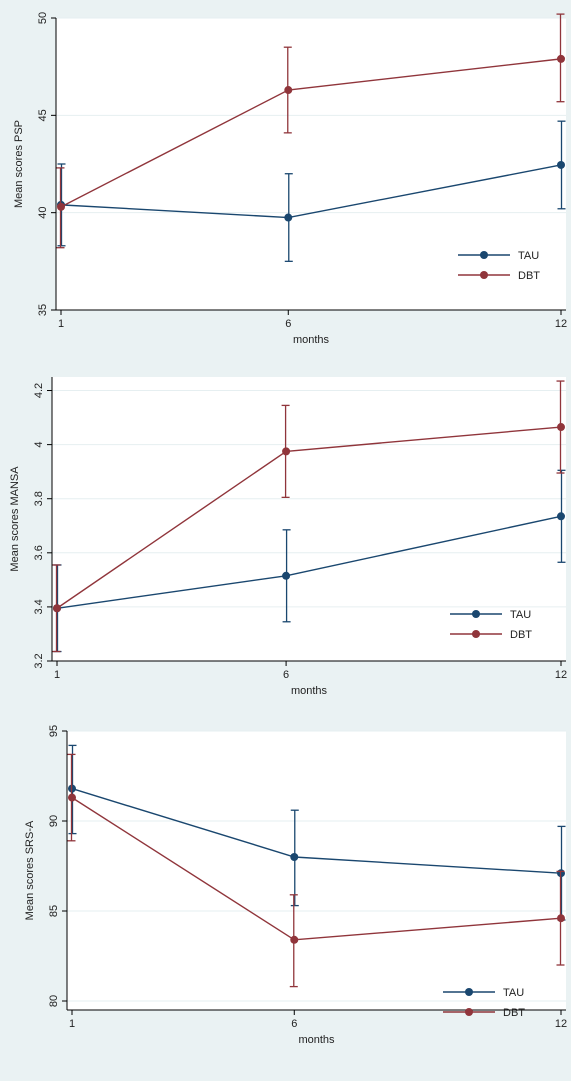 This screenshot has height=1081, width=571. Describe the element at coordinates (43, 310) in the screenshot. I see `y-tick-label-0: 35` at that location.